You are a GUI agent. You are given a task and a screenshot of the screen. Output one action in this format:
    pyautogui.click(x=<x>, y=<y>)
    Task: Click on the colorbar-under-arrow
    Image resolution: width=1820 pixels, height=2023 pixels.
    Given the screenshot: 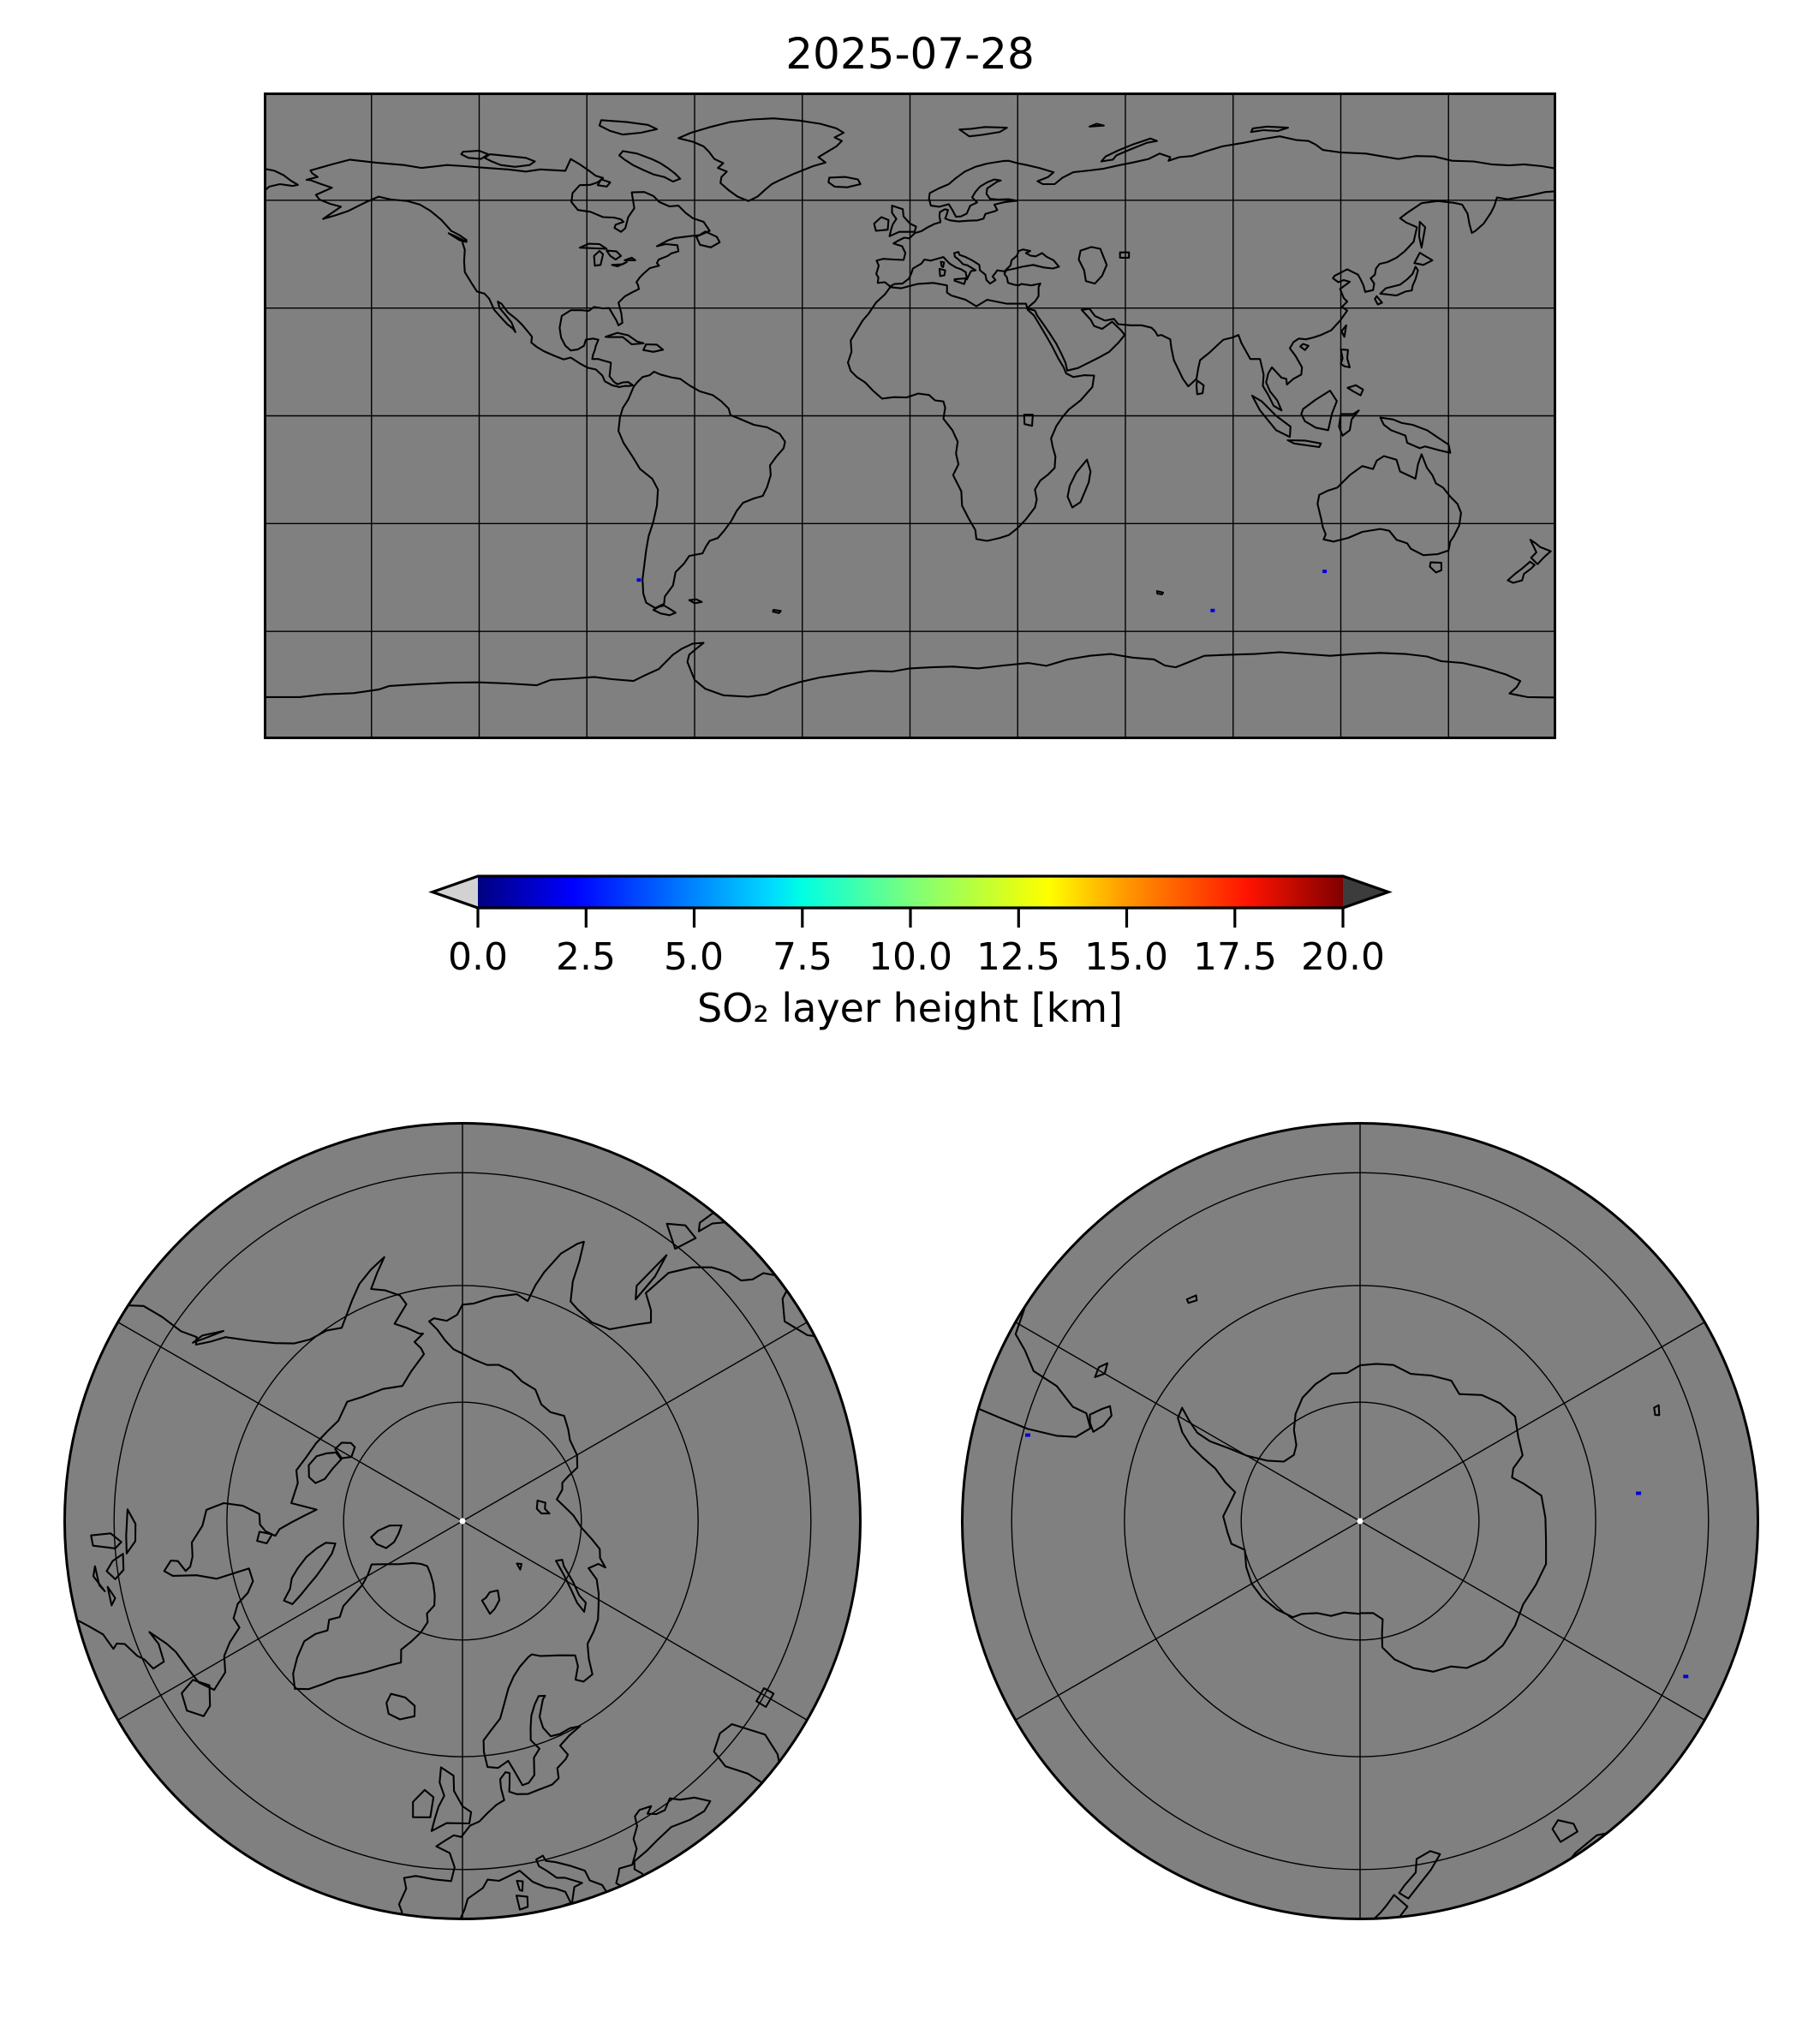 What is the action you would take?
    pyautogui.click(x=455, y=892)
    